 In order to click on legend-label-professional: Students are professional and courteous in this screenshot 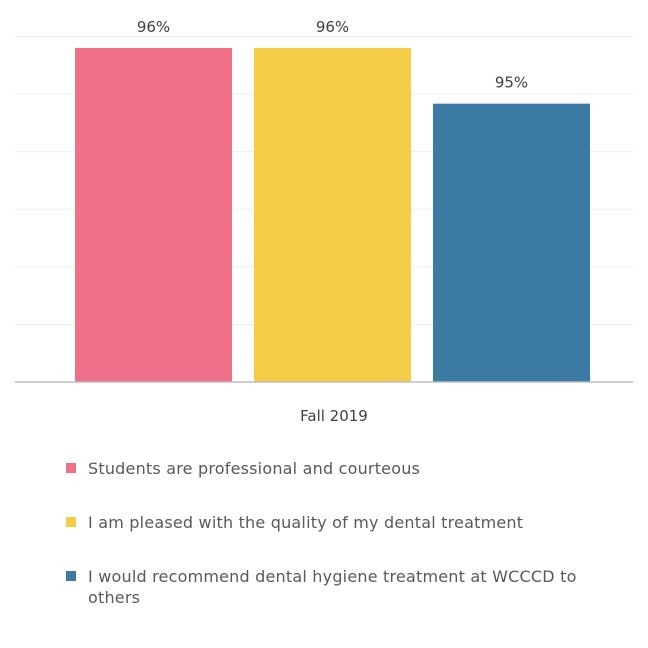, I will do `click(254, 468)`.